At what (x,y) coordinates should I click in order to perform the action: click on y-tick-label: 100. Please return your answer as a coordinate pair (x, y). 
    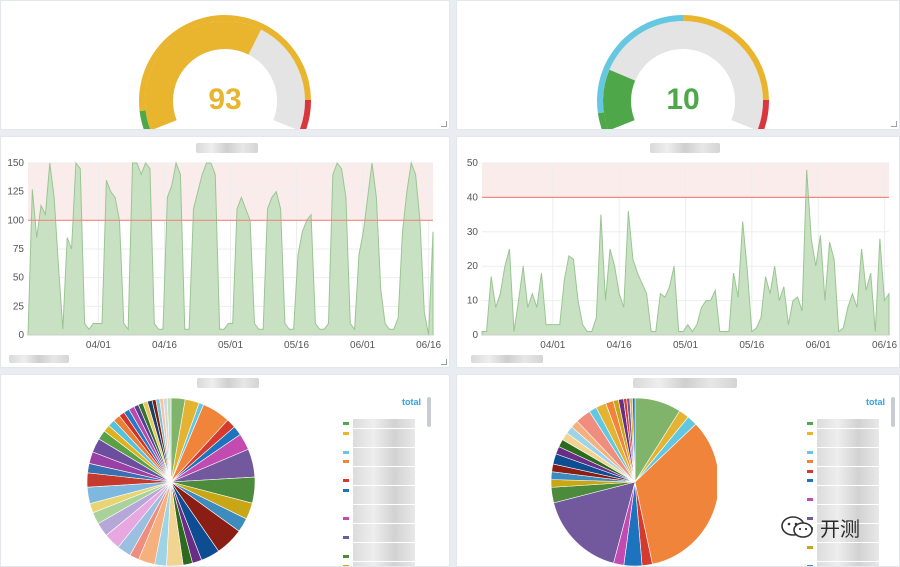
    Looking at the image, I should click on (15, 220).